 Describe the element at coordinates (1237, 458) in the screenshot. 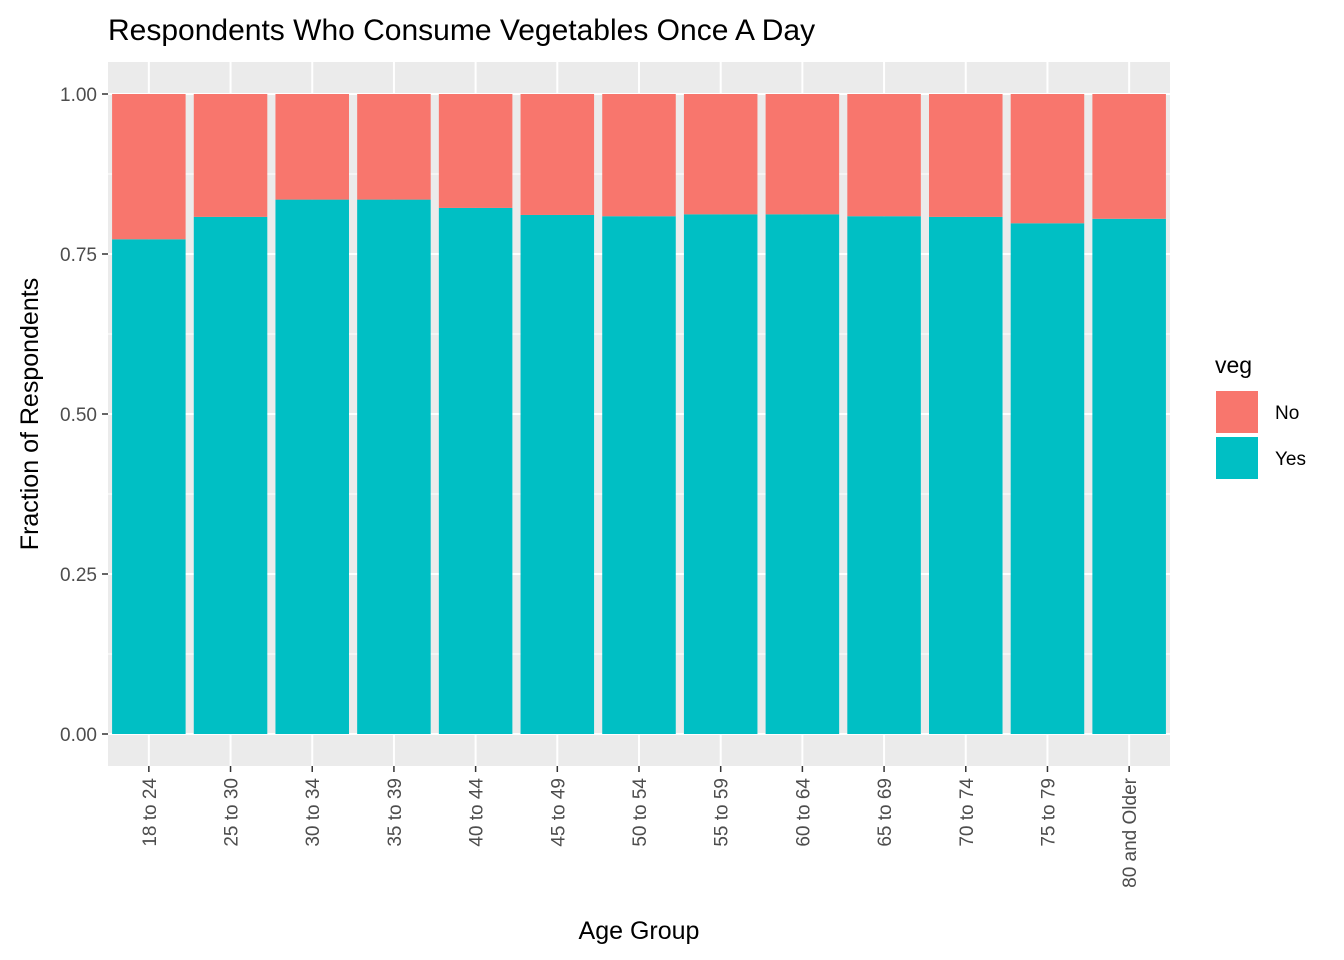

I see `legend-key-yes` at that location.